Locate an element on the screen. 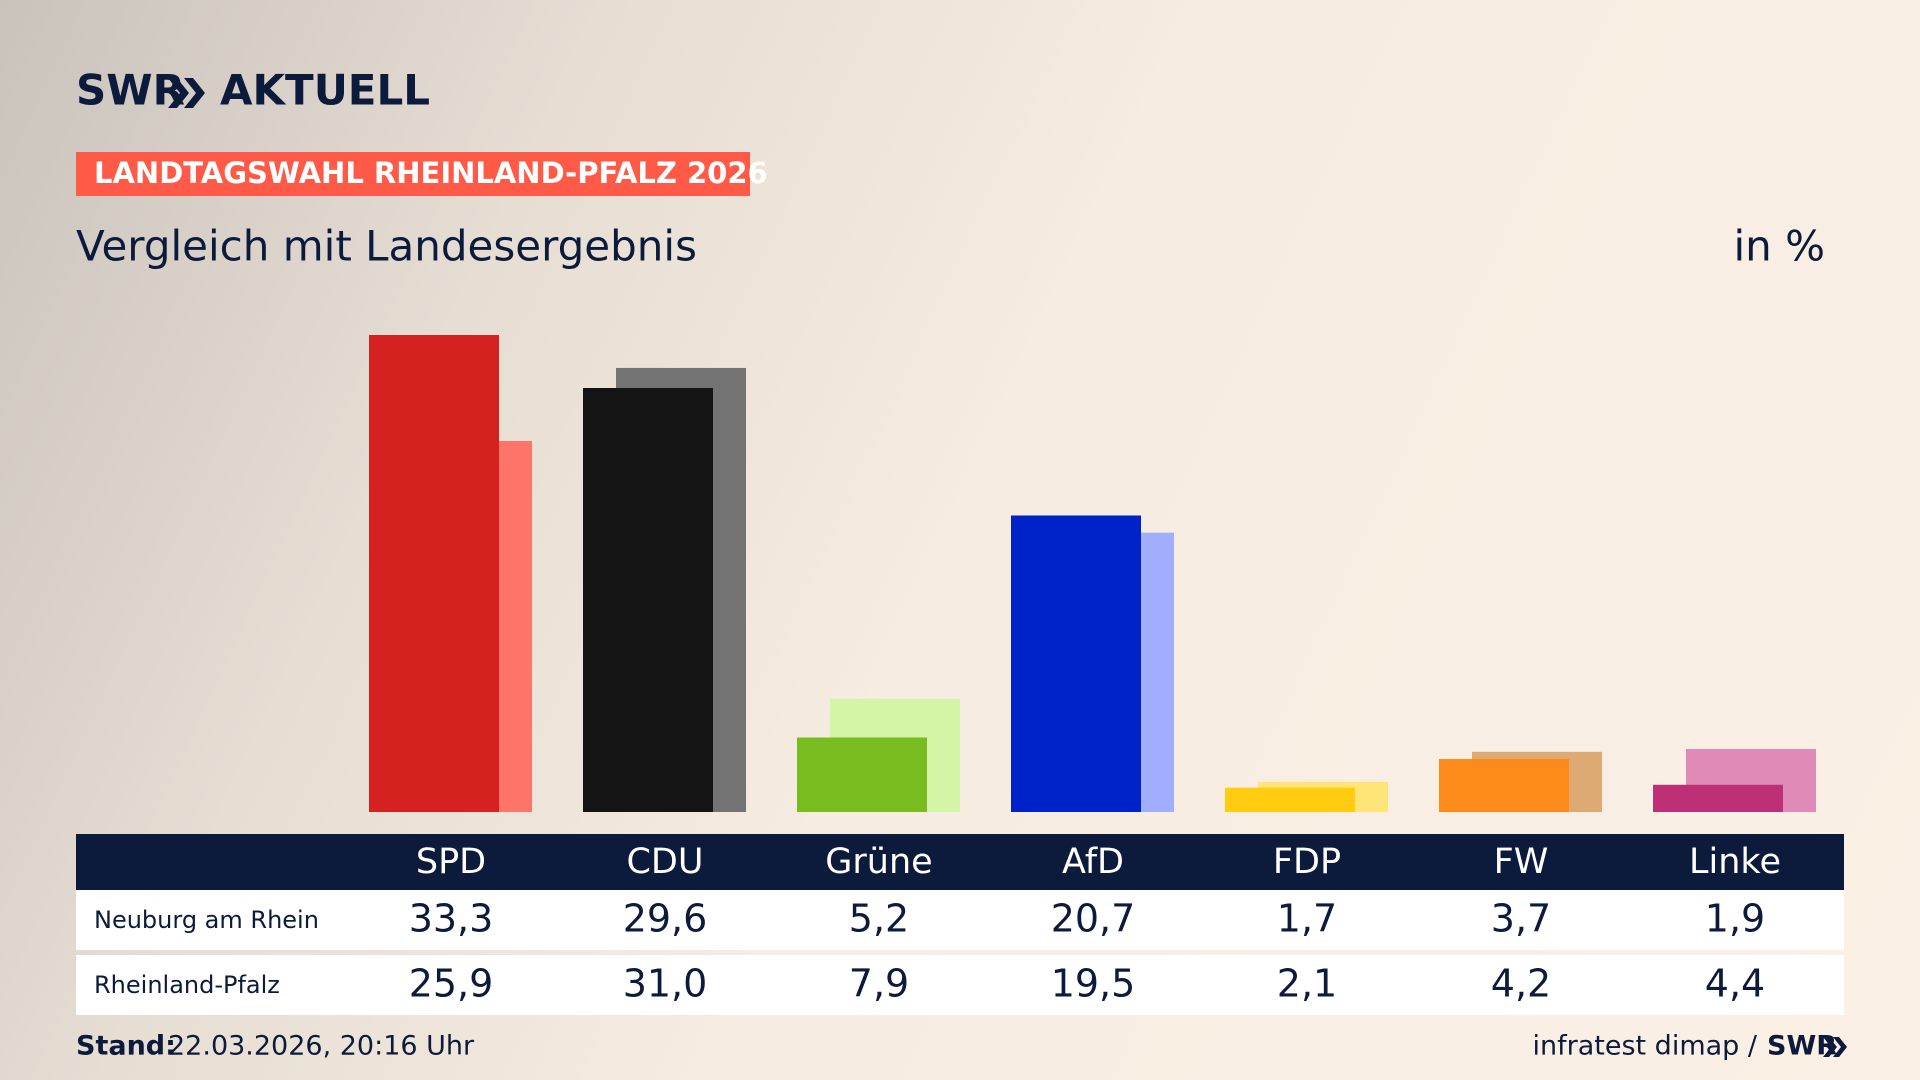 Image resolution: width=1920 pixels, height=1080 pixels. value-label: 4,4 is located at coordinates (1735, 984).